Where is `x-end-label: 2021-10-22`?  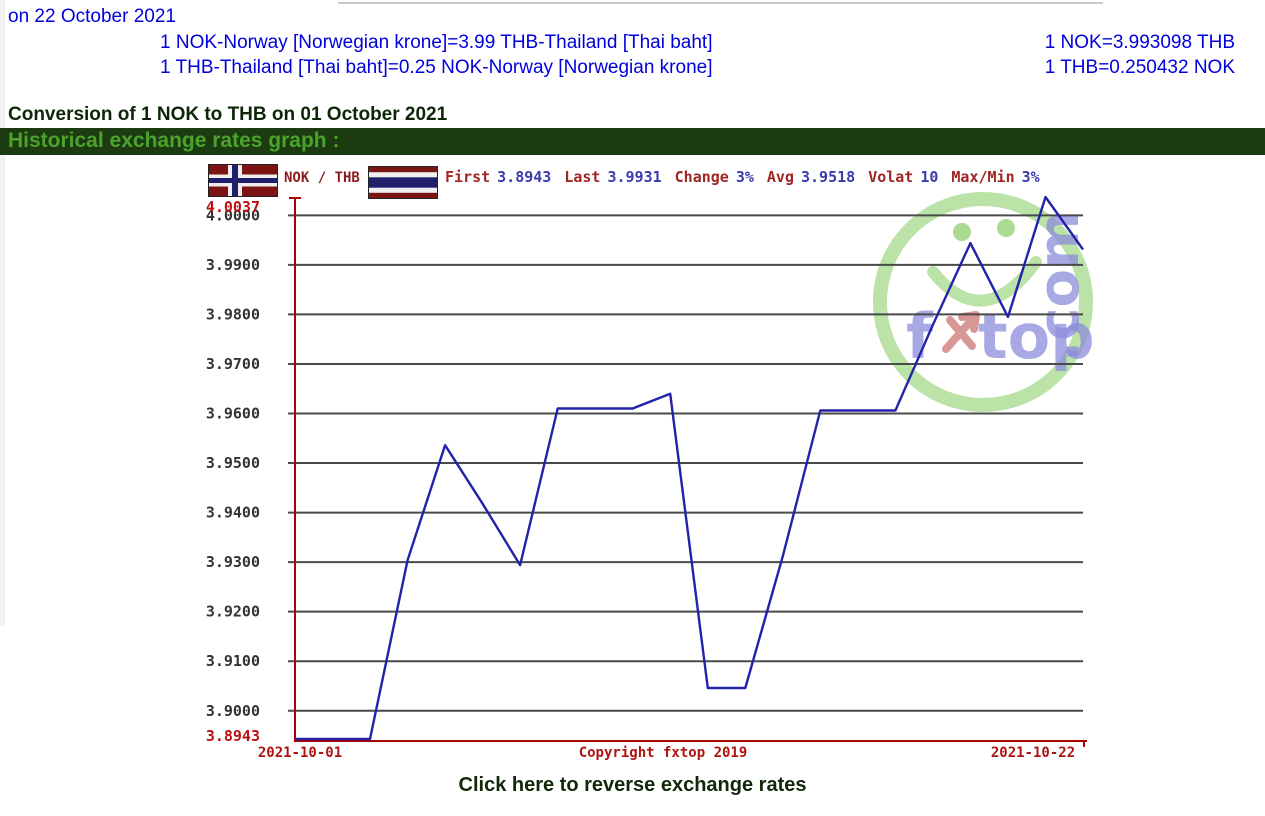 x-end-label: 2021-10-22 is located at coordinates (1033, 753).